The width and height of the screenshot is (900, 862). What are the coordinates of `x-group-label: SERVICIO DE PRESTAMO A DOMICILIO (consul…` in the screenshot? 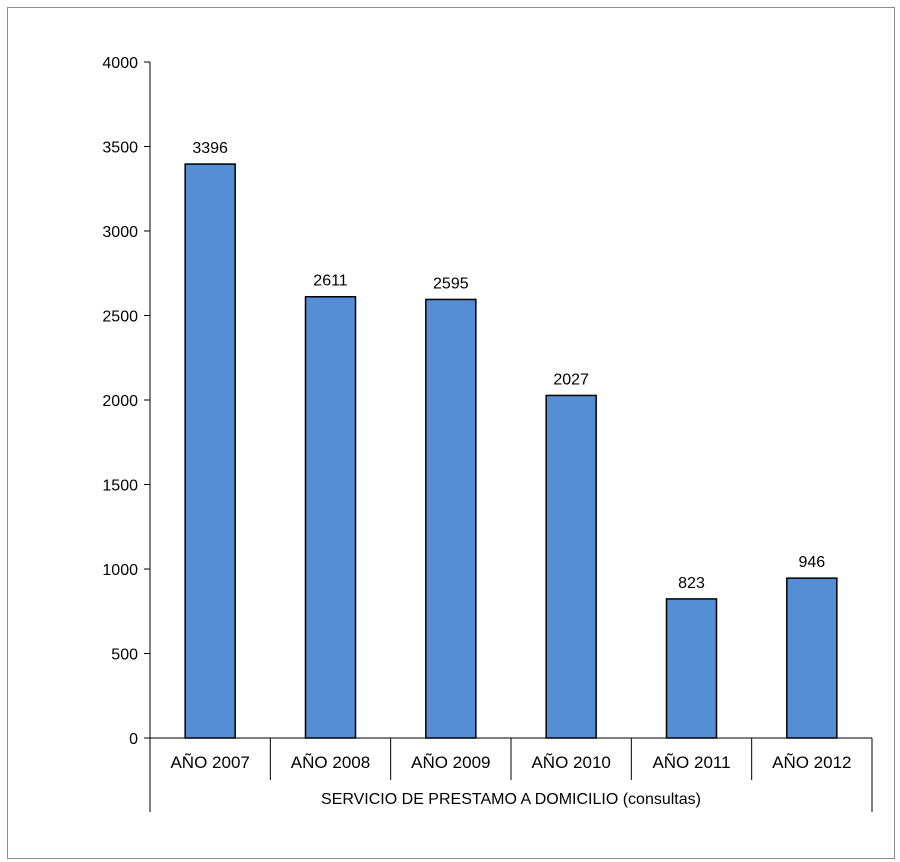 It's located at (511, 799).